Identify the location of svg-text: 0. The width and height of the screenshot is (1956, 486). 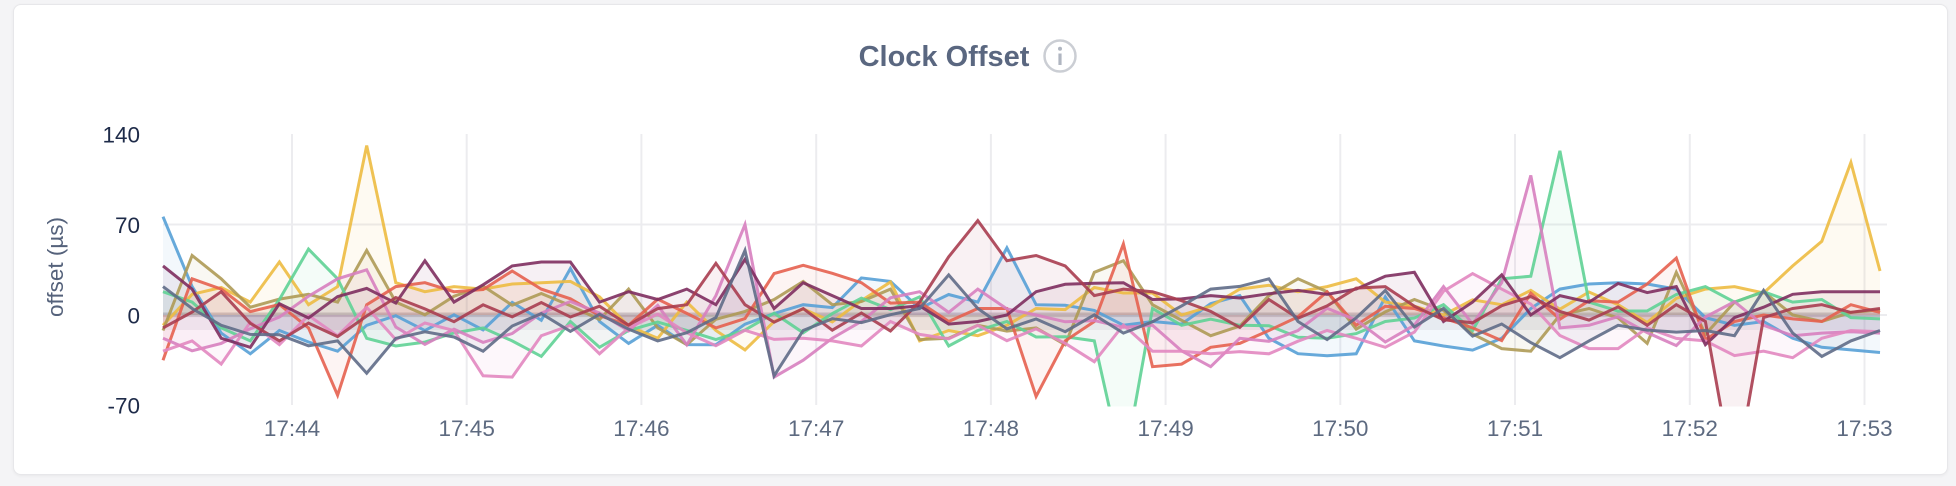
(133, 316).